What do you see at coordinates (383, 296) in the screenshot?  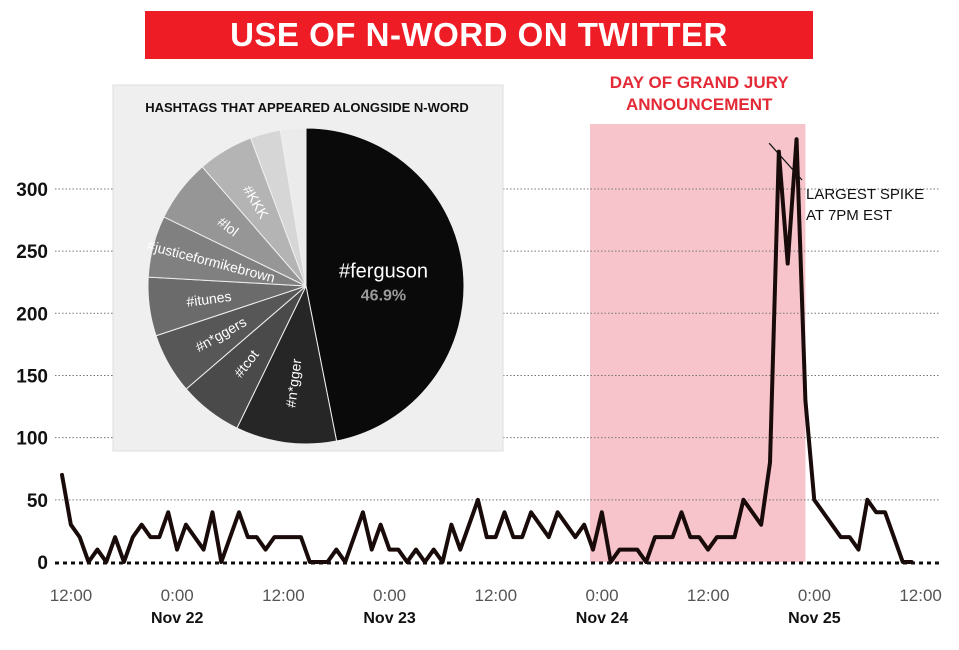 I see `pie-slice-value: 46.9%` at bounding box center [383, 296].